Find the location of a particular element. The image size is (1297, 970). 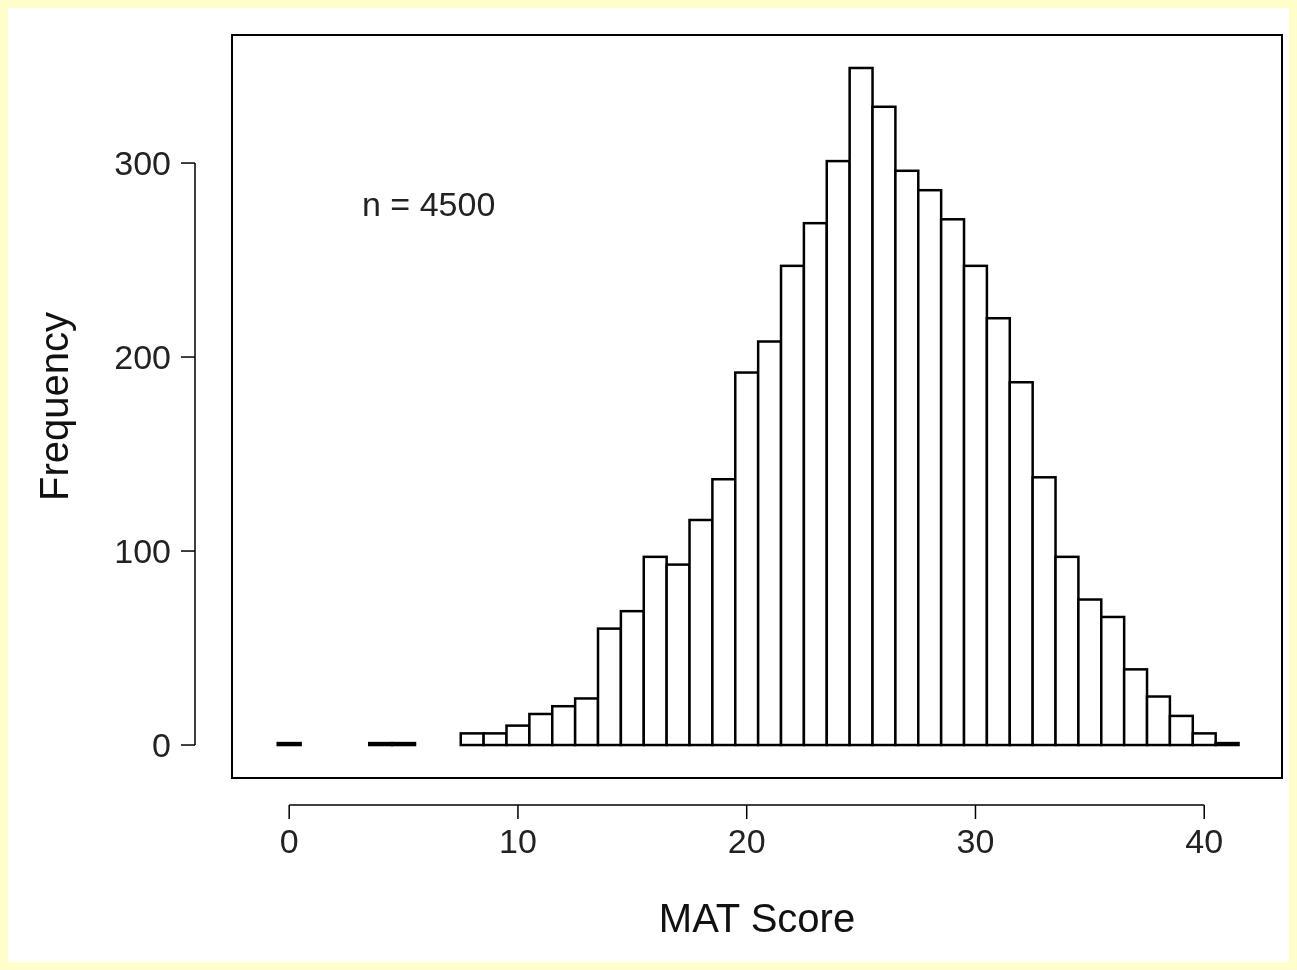

x-tick-label: 40 is located at coordinates (1204, 841).